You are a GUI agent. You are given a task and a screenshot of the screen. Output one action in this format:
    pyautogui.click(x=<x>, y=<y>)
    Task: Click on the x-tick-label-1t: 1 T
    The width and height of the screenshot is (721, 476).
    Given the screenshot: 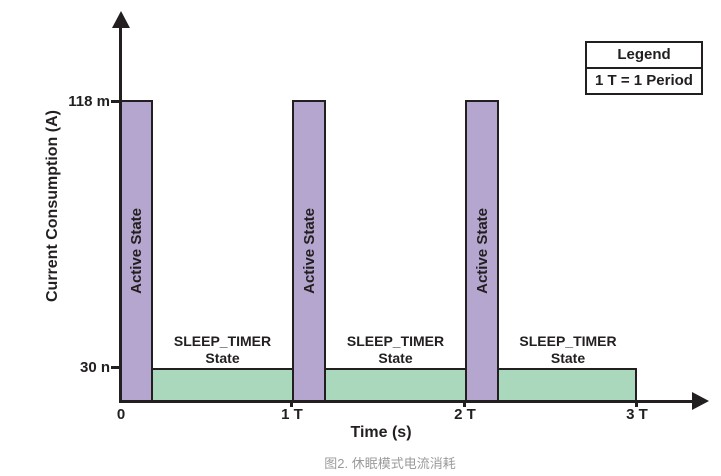 What is the action you would take?
    pyautogui.click(x=292, y=414)
    